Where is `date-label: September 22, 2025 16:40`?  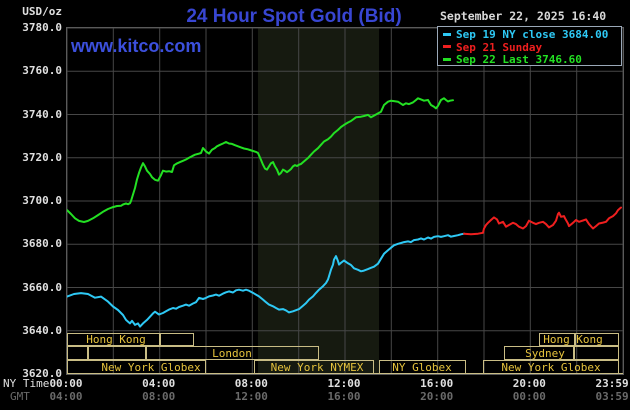
date-label: September 22, 2025 16:40 is located at coordinates (523, 16).